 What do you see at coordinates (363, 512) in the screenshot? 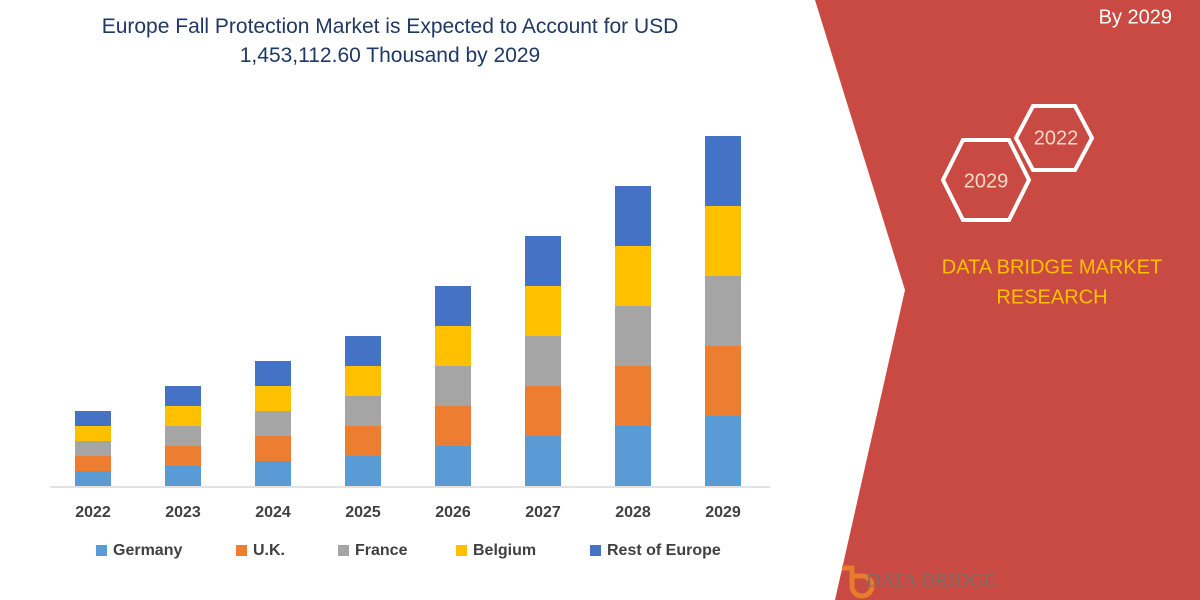
I see `x-tick-label: 2025` at bounding box center [363, 512].